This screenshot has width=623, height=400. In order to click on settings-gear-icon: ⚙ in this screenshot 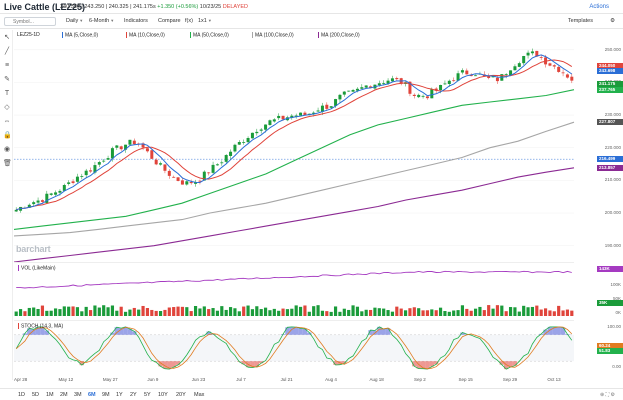, I will do `click(612, 21)`.